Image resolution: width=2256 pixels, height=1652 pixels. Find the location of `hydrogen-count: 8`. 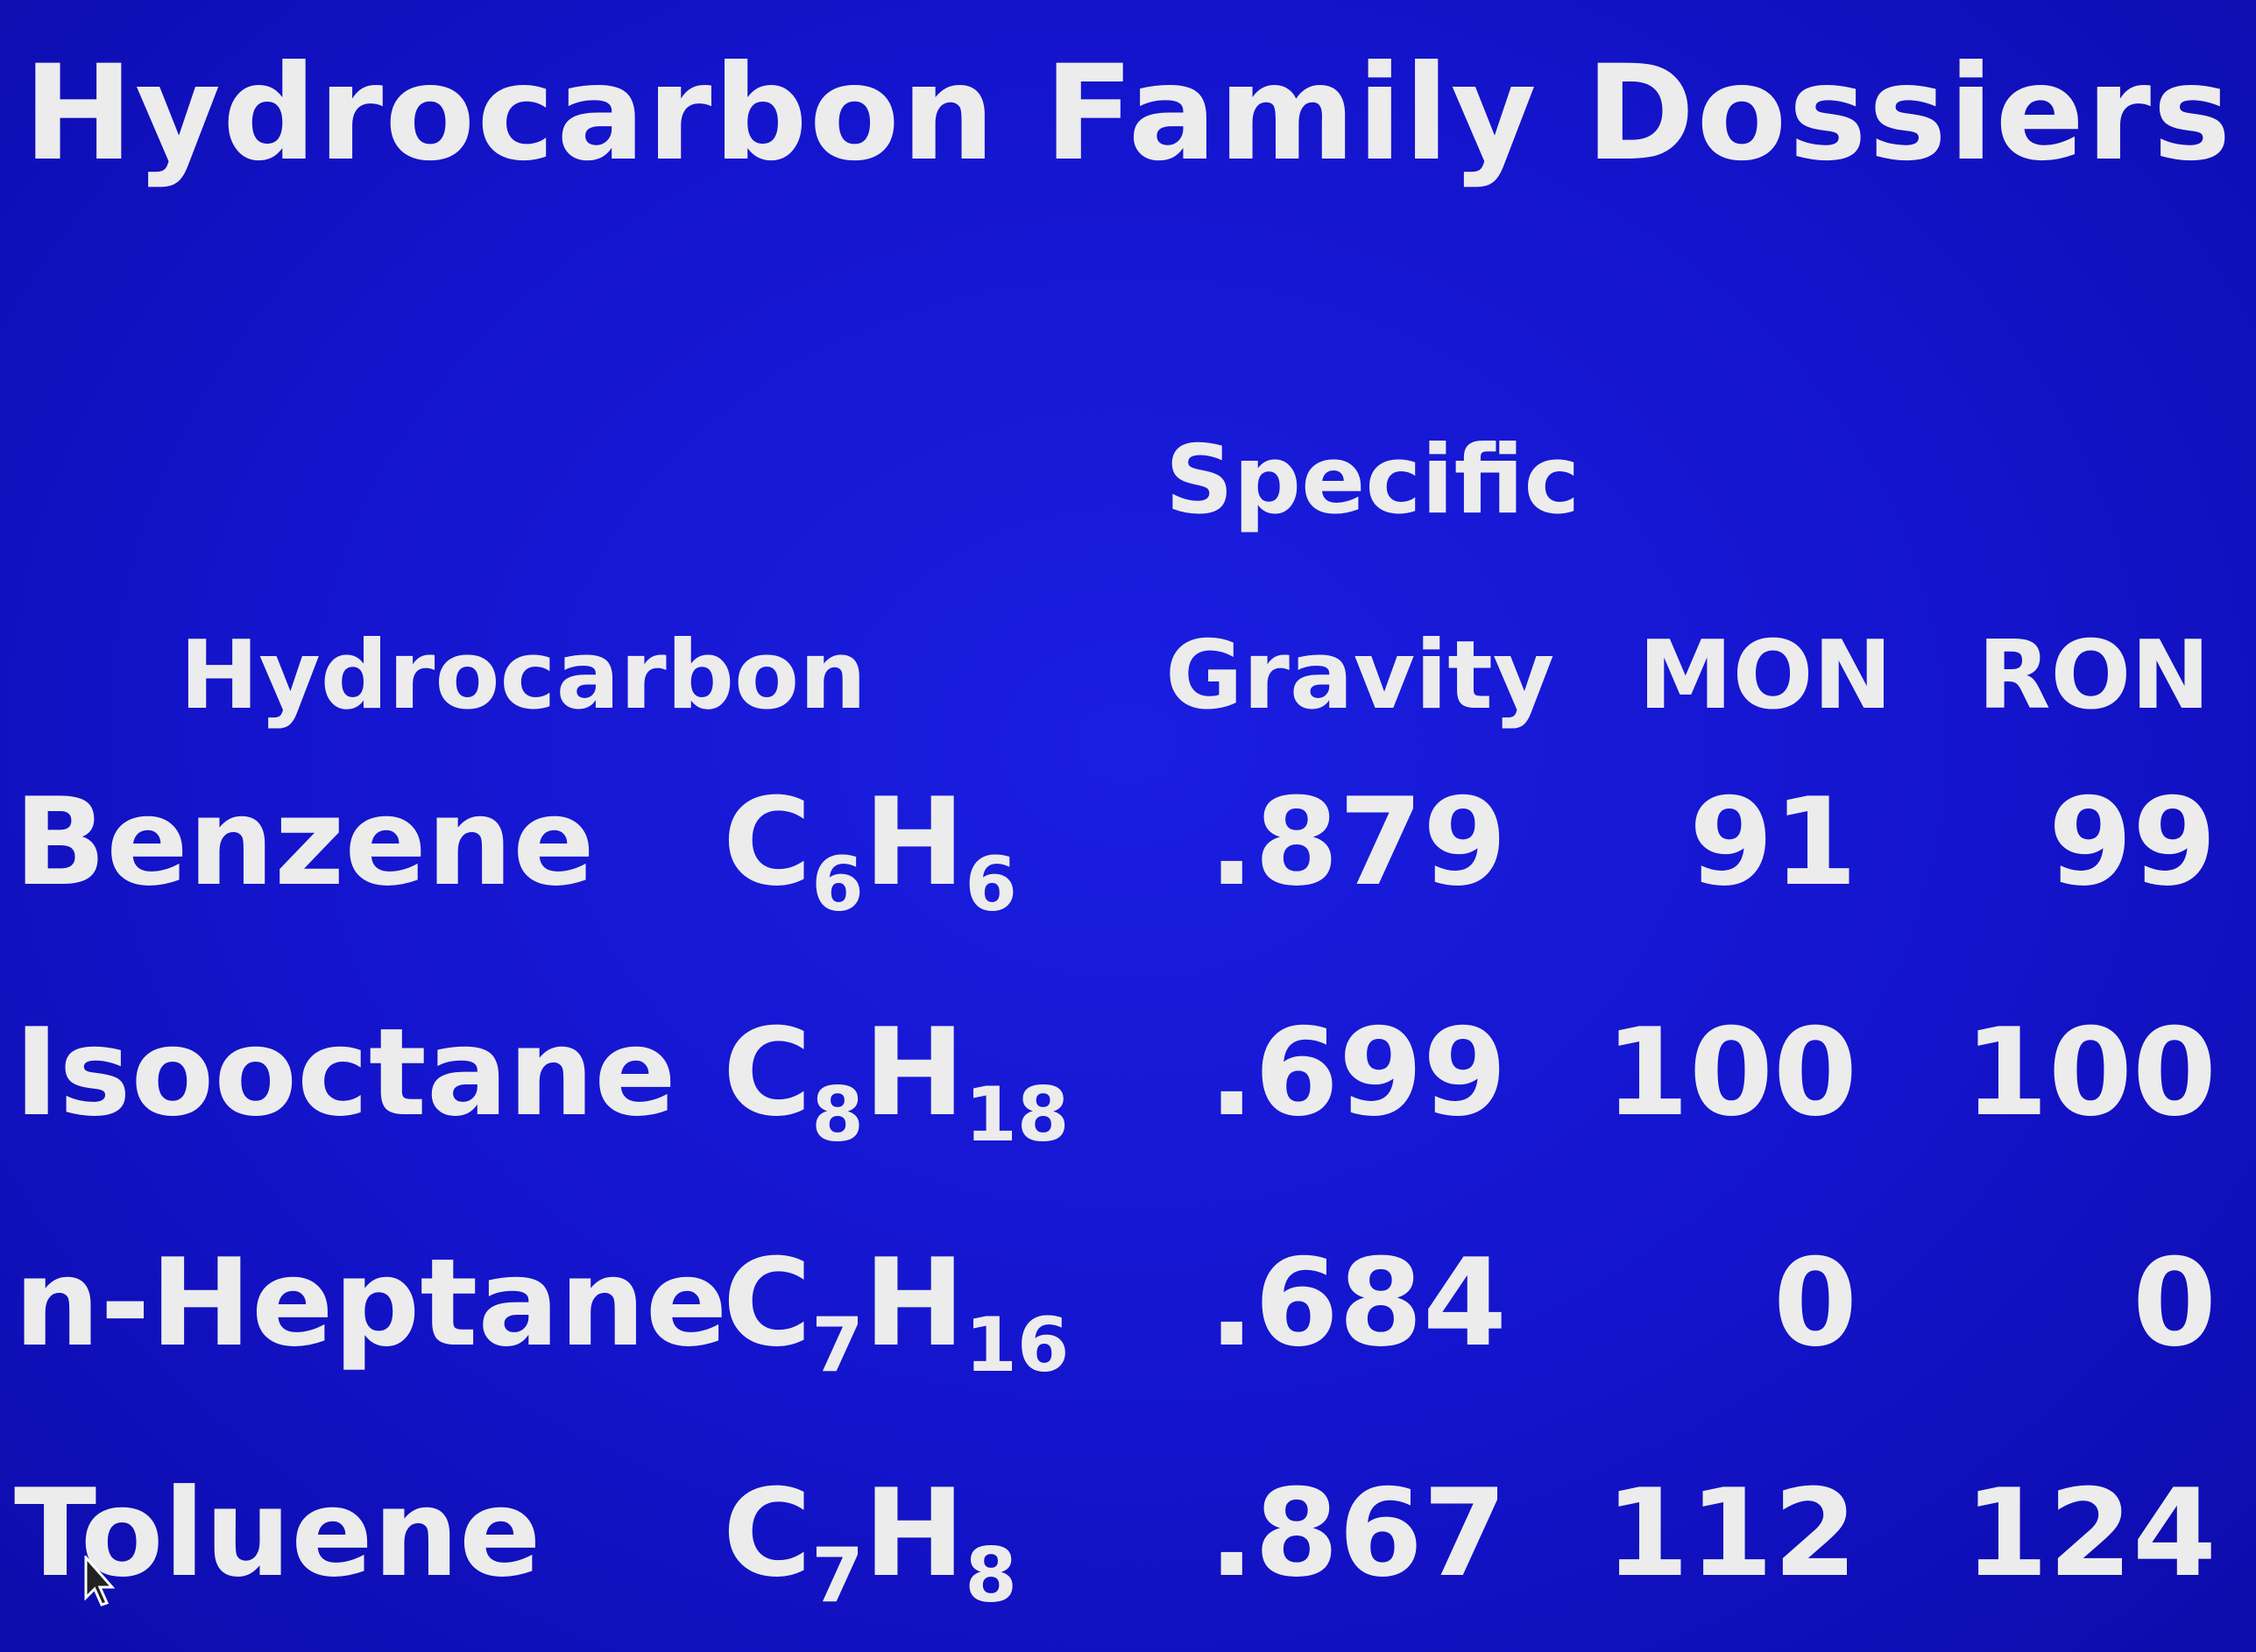

hydrogen-count: 8 is located at coordinates (991, 1576).